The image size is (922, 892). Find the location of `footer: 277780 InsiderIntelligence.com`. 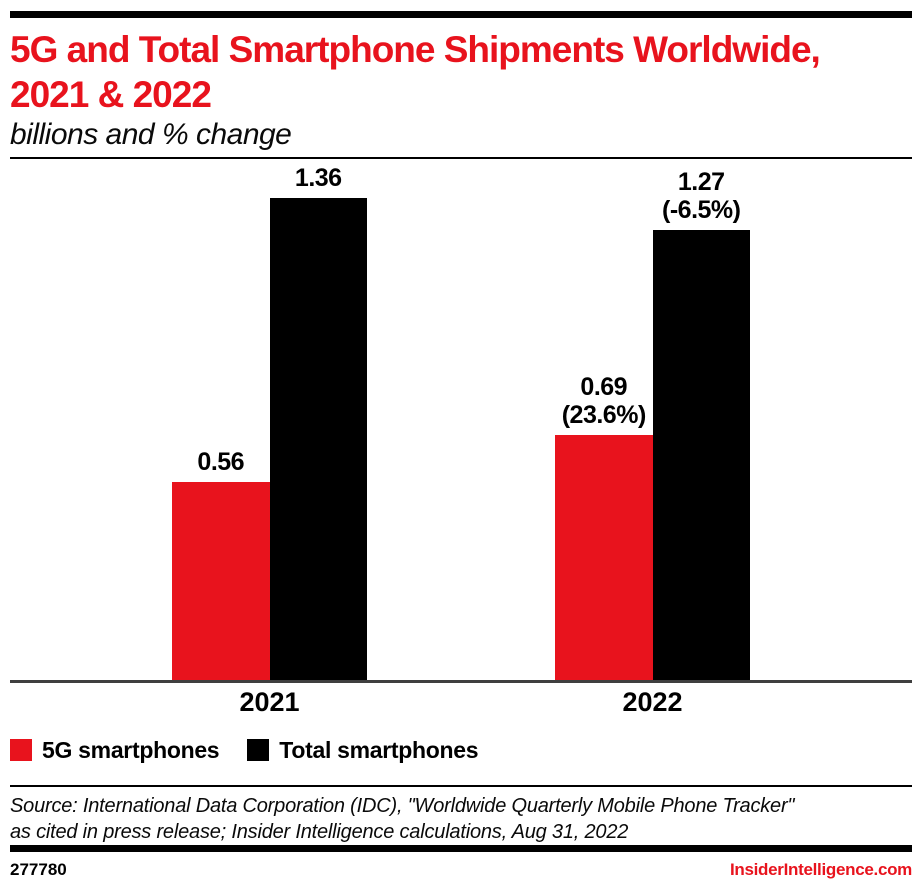

footer: 277780 InsiderIntelligence.com is located at coordinates (461, 870).